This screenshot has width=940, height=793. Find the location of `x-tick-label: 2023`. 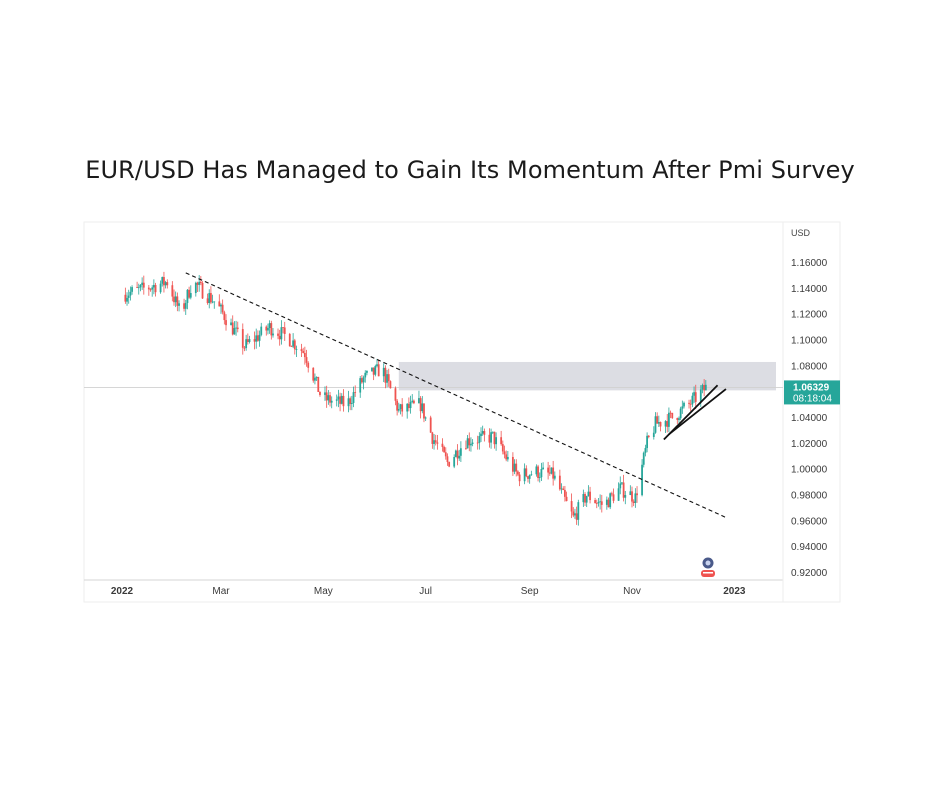

x-tick-label: 2023 is located at coordinates (734, 591).